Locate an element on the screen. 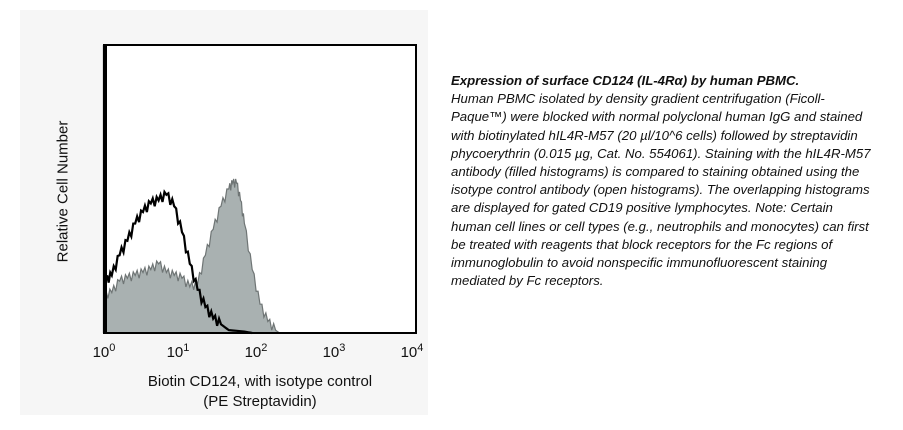 The height and width of the screenshot is (430, 903). x-tick-label: 10¹ is located at coordinates (178, 351).